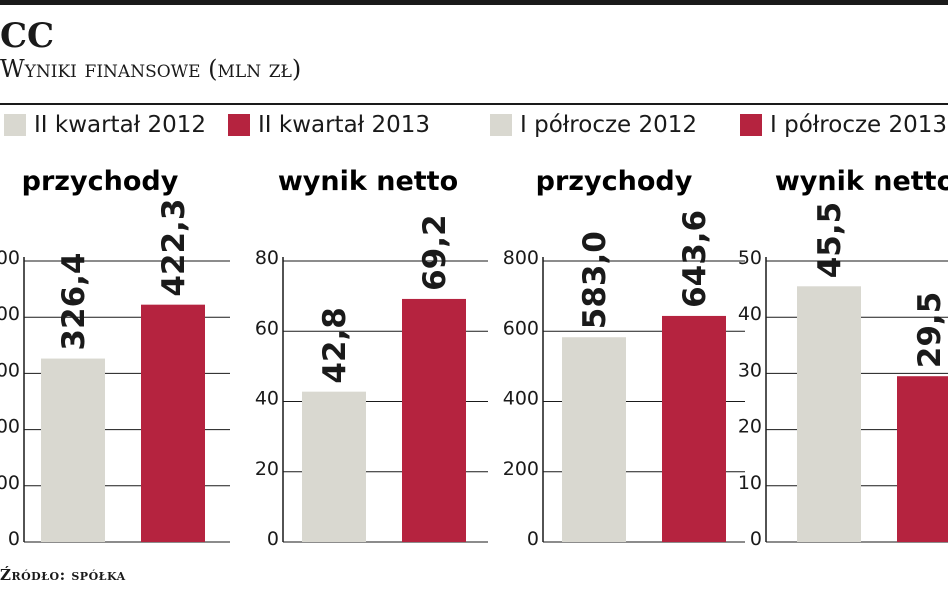 The image size is (948, 593). I want to click on legend-label: I półrocze 2012, so click(609, 125).